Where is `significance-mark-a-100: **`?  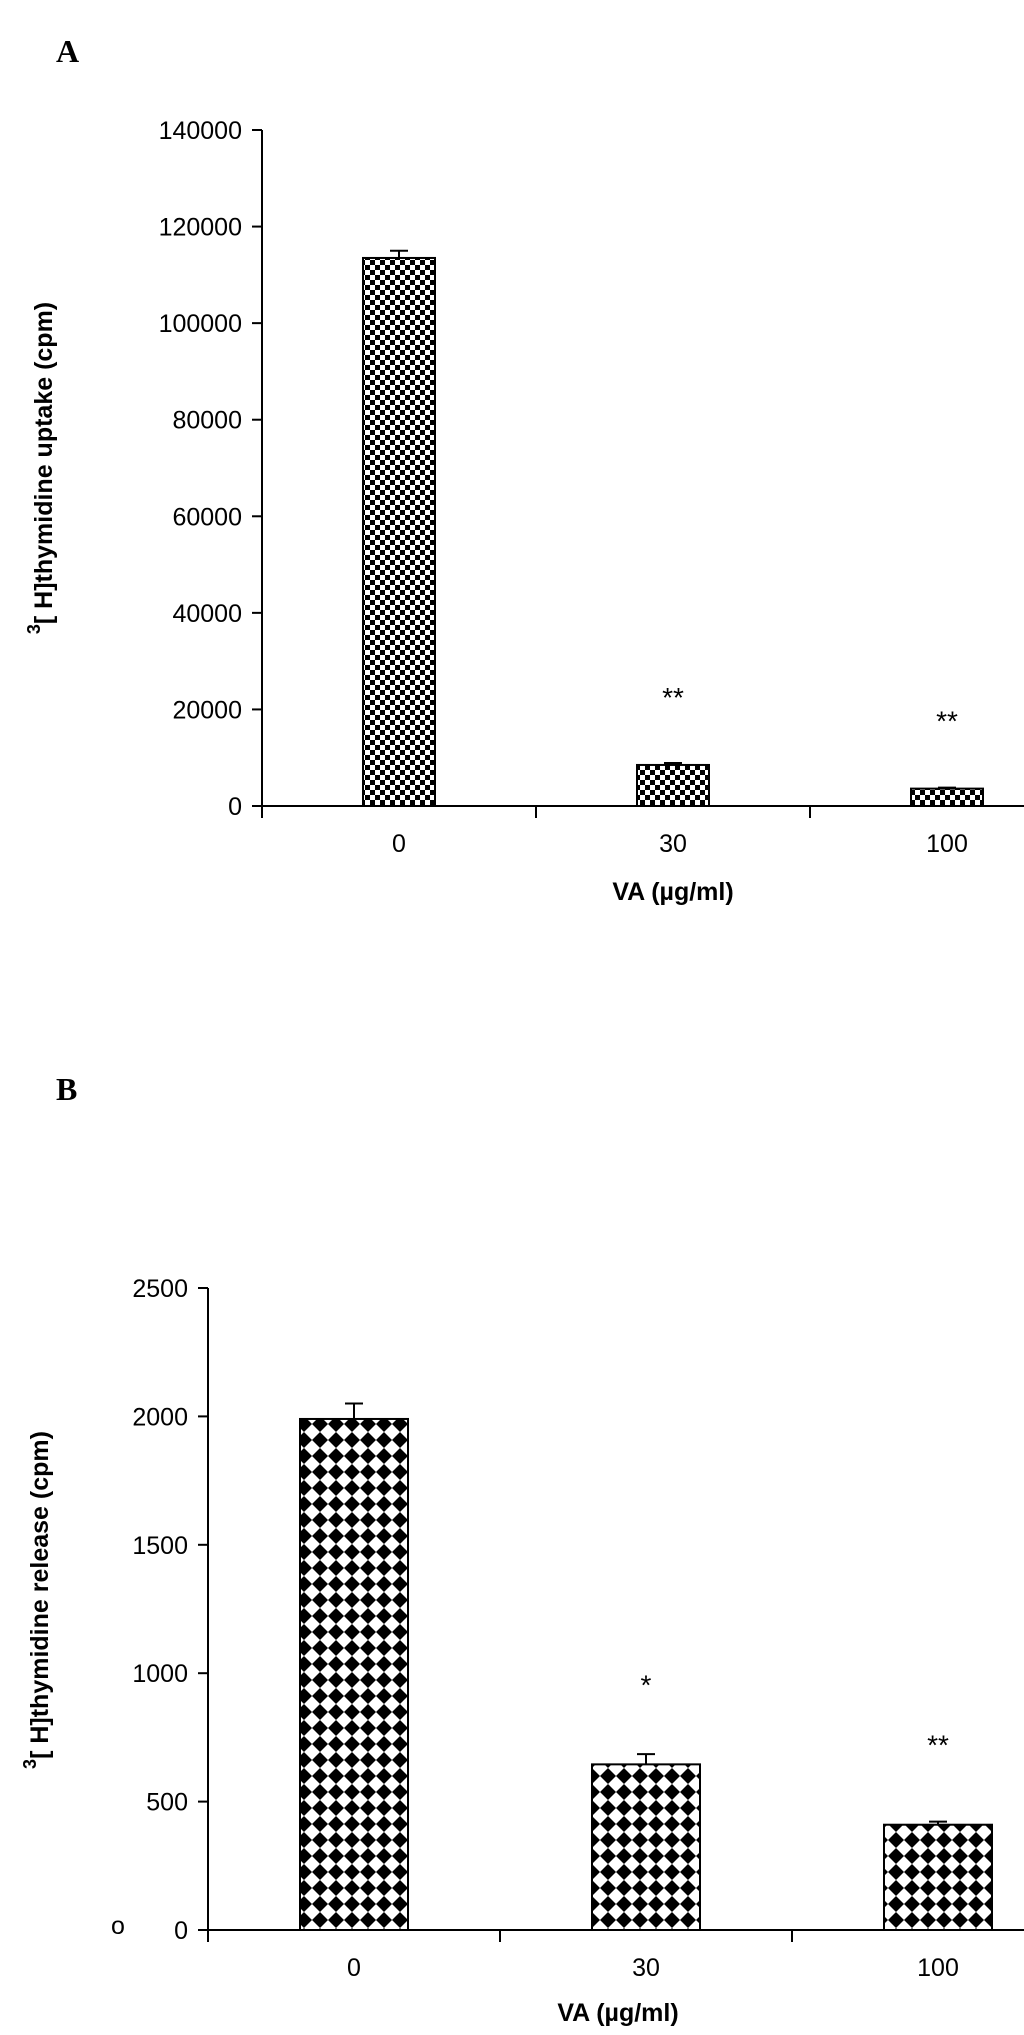
significance-mark-a-100: ** is located at coordinates (947, 721).